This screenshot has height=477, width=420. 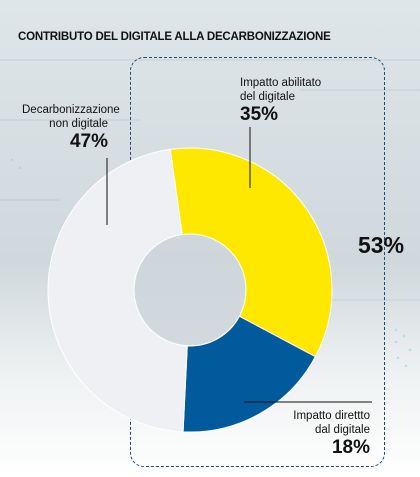 I want to click on label-direct-impact: Impatto direttto dal digitale 18%, so click(x=327, y=434).